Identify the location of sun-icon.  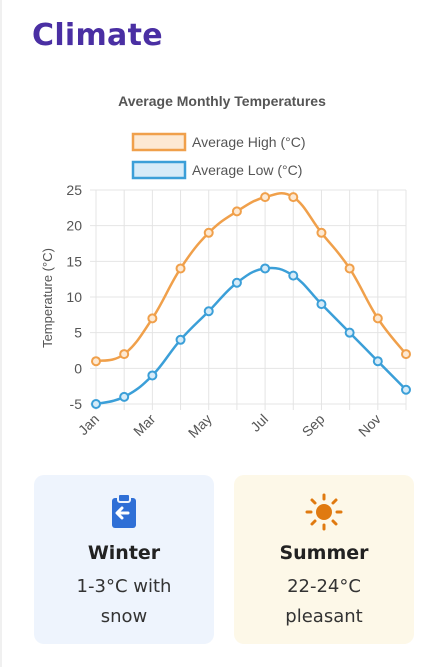
(324, 512).